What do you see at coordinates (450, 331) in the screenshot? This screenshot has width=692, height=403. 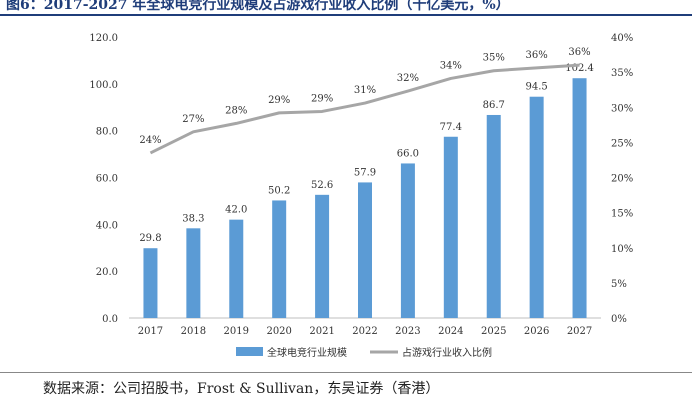 I see `x-tick-label: 2024` at bounding box center [450, 331].